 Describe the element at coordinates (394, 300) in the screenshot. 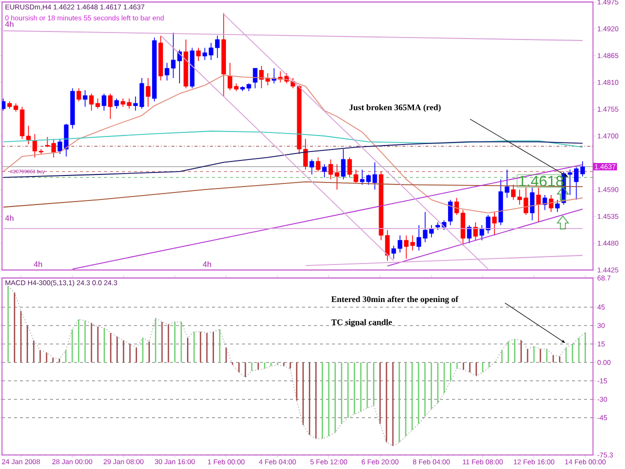

I see `annotation: Entered 30min after the opening of` at that location.